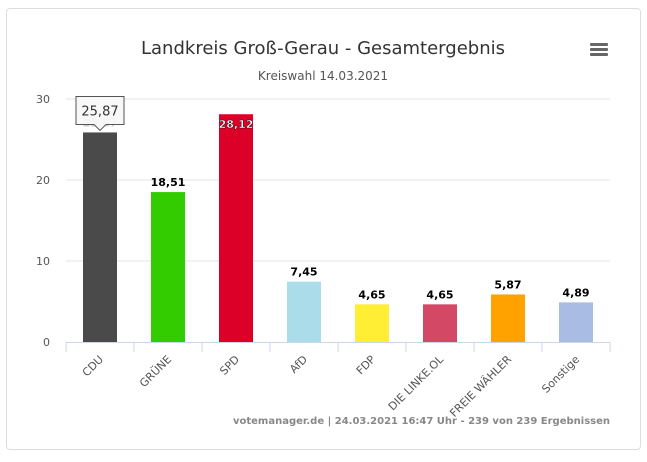 This screenshot has height=462, width=647. Describe the element at coordinates (46, 342) in the screenshot. I see `y-tick-label: 0` at that location.